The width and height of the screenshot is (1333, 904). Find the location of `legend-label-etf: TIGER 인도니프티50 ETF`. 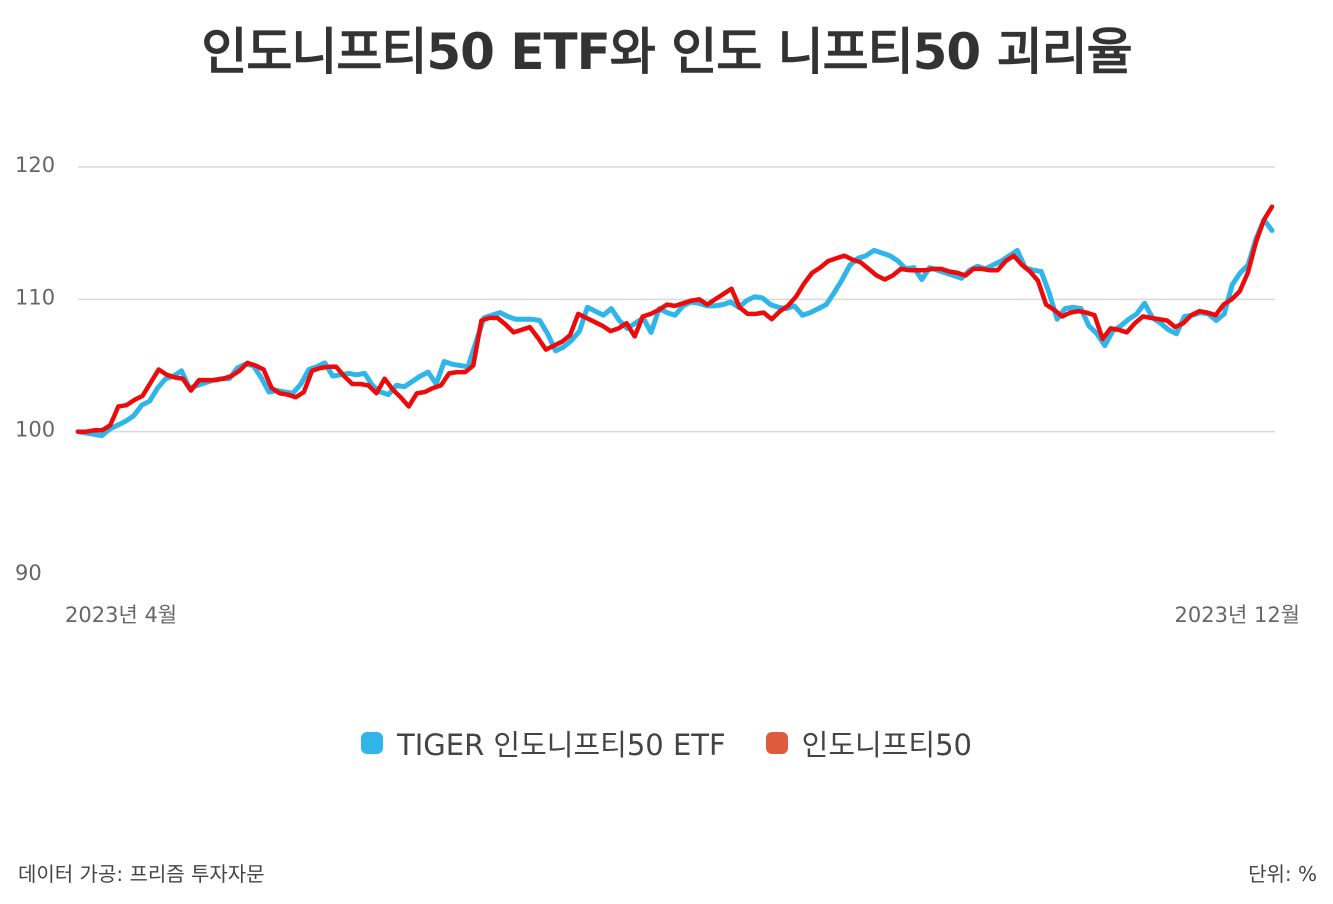

legend-label-etf: TIGER 인도니프티50 ETF is located at coordinates (561, 745).